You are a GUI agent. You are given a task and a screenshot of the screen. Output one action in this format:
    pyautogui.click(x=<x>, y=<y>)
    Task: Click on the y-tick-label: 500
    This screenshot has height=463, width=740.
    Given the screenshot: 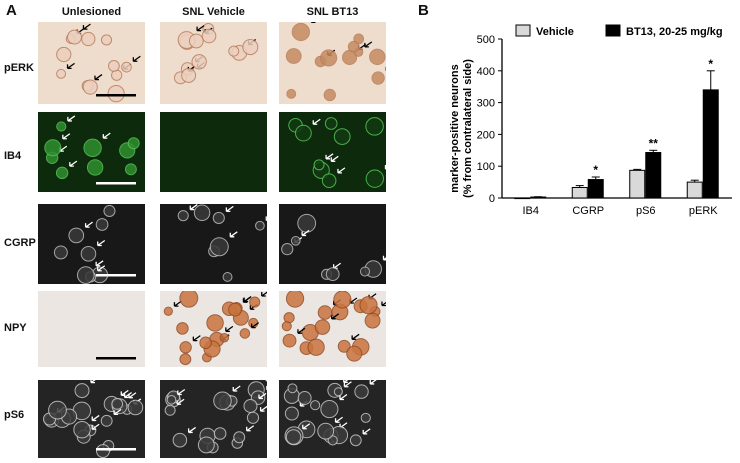 What is the action you would take?
    pyautogui.click(x=486, y=40)
    